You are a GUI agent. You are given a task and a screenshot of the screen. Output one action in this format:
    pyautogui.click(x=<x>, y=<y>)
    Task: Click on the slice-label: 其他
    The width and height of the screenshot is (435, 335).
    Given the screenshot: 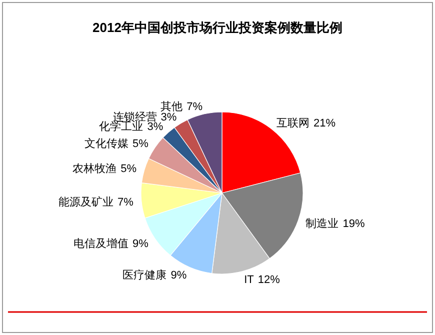 What is the action you would take?
    pyautogui.click(x=171, y=107)
    